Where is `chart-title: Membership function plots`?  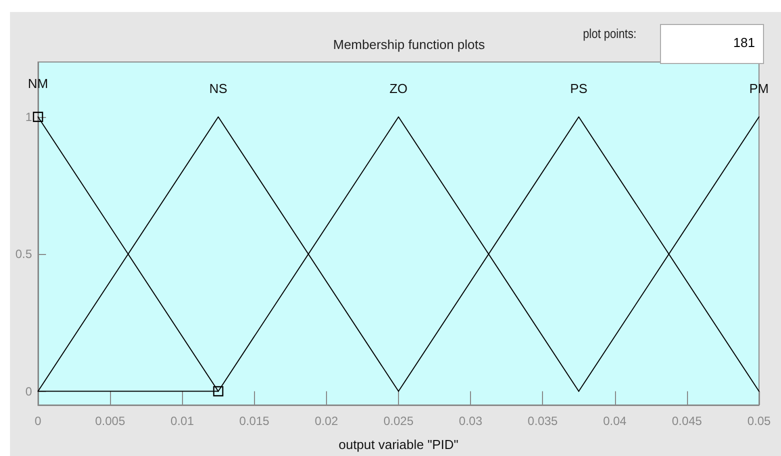 chart-title: Membership function plots is located at coordinates (409, 44).